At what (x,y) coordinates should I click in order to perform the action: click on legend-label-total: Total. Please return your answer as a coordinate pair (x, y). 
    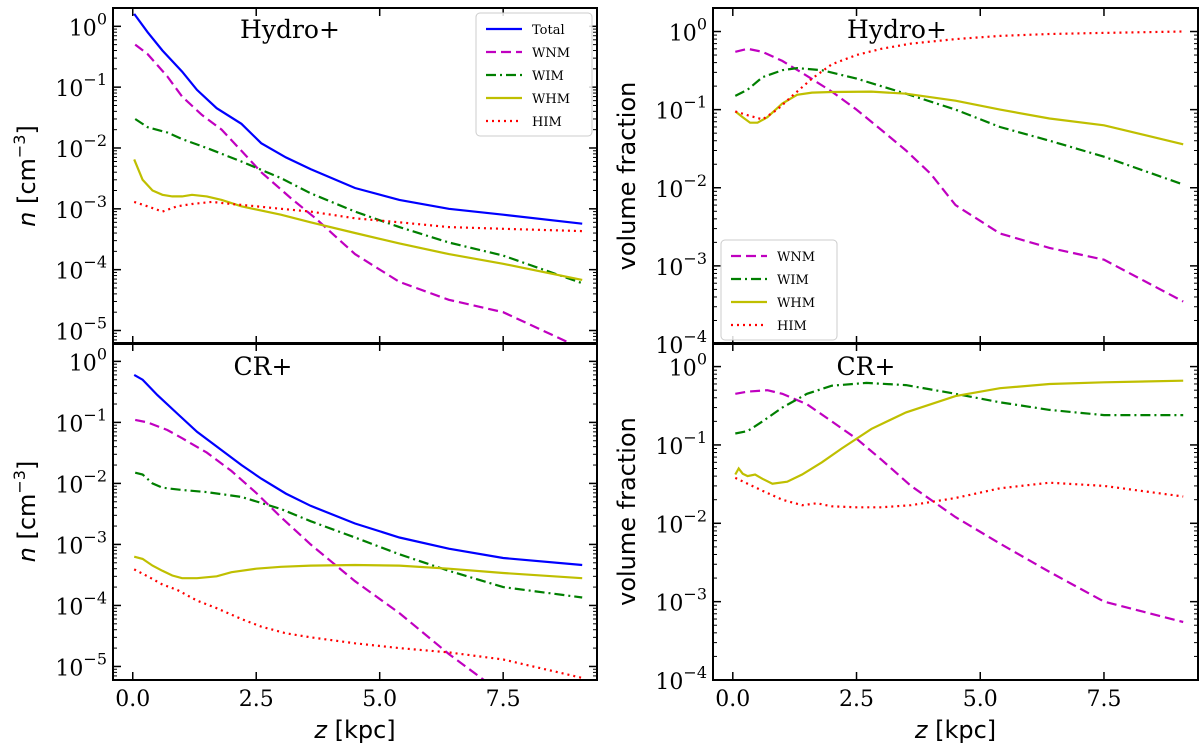
    Looking at the image, I should click on (548, 30).